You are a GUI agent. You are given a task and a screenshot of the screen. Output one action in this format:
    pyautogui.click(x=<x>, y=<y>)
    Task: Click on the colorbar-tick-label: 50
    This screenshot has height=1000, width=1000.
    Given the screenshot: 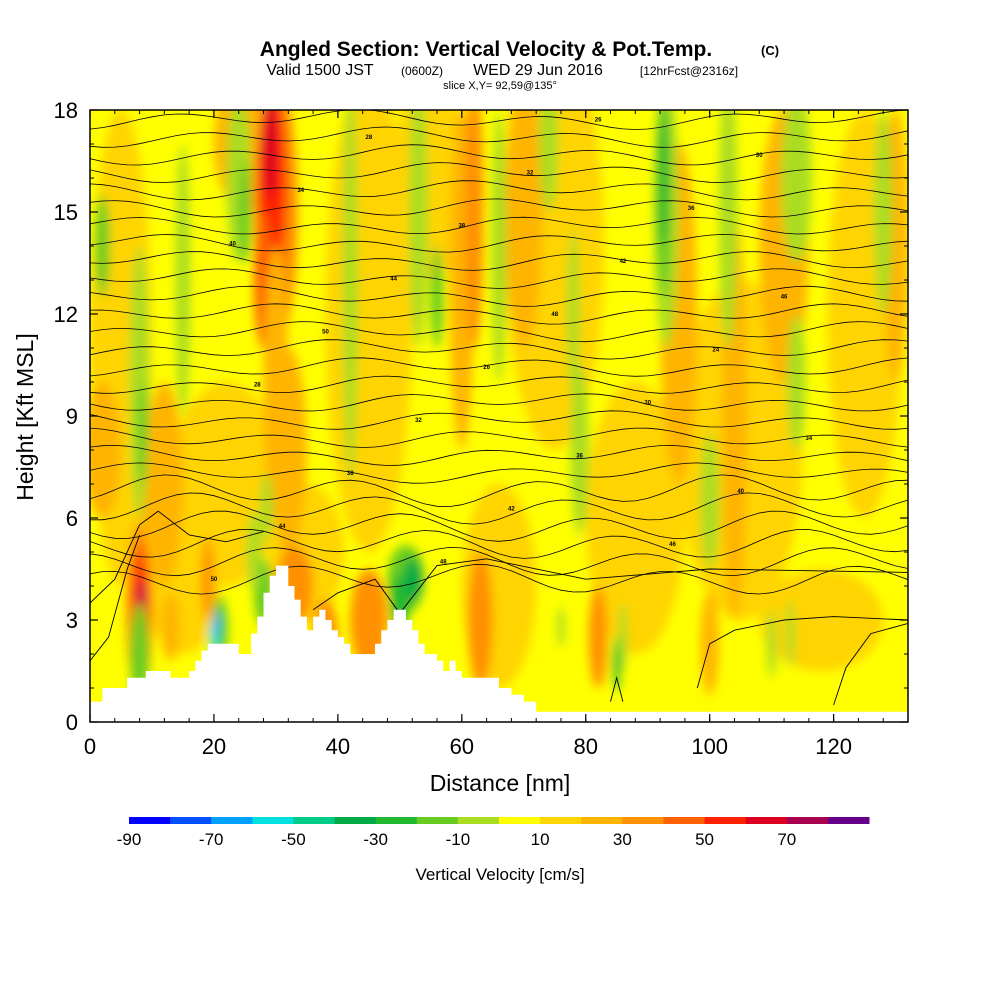 What is the action you would take?
    pyautogui.click(x=704, y=839)
    